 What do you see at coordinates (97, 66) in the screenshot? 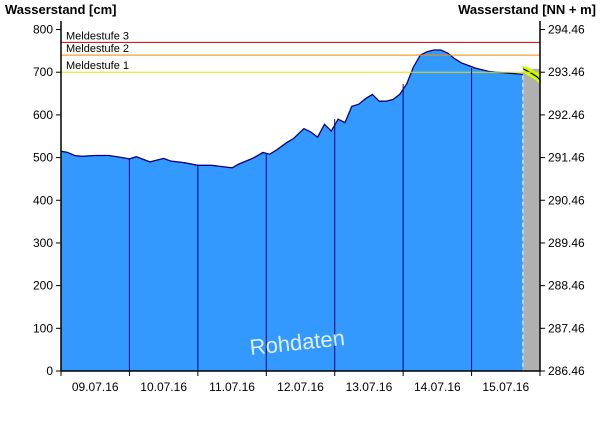
I see `threshold-label: Meldestufe 1` at bounding box center [97, 66].